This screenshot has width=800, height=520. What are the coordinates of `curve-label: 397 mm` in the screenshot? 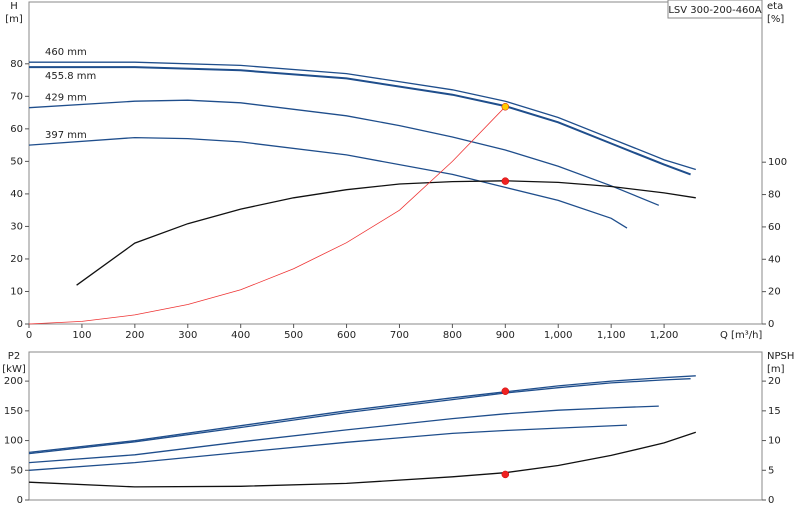 It's located at (66, 135).